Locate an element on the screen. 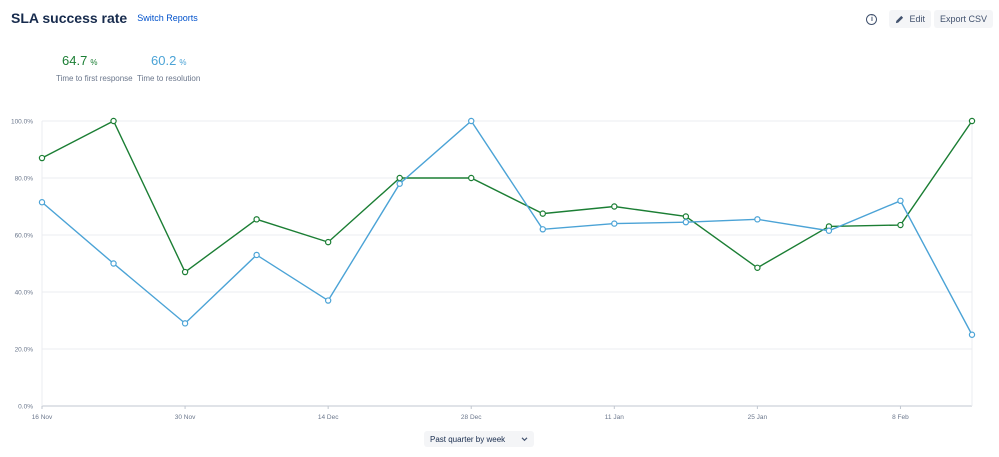  metric-resolution: 60.2% Time to resolution is located at coordinates (168, 67).